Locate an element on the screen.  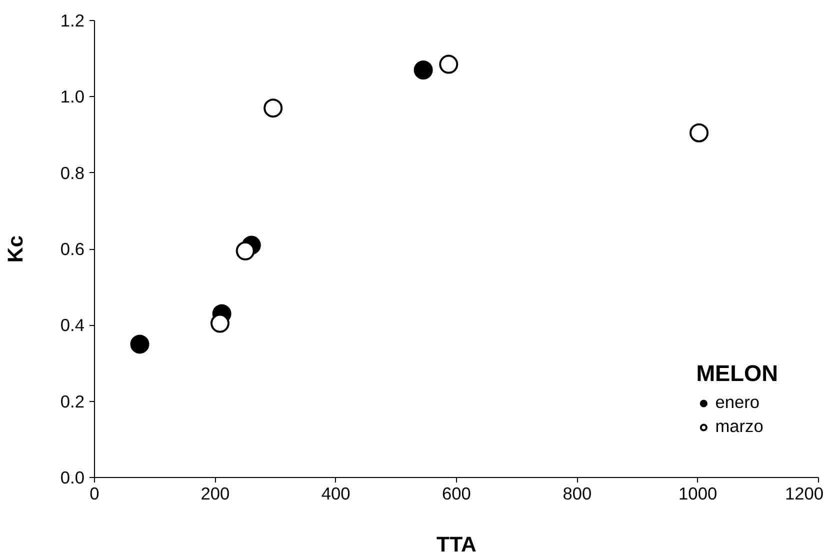
legend-label: marzo is located at coordinates (739, 426).